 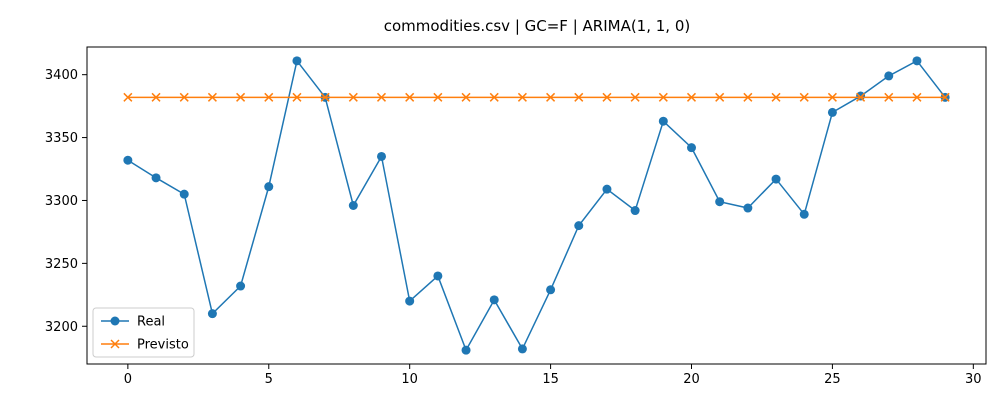 What do you see at coordinates (550, 379) in the screenshot?
I see `x-tick-label: 15` at bounding box center [550, 379].